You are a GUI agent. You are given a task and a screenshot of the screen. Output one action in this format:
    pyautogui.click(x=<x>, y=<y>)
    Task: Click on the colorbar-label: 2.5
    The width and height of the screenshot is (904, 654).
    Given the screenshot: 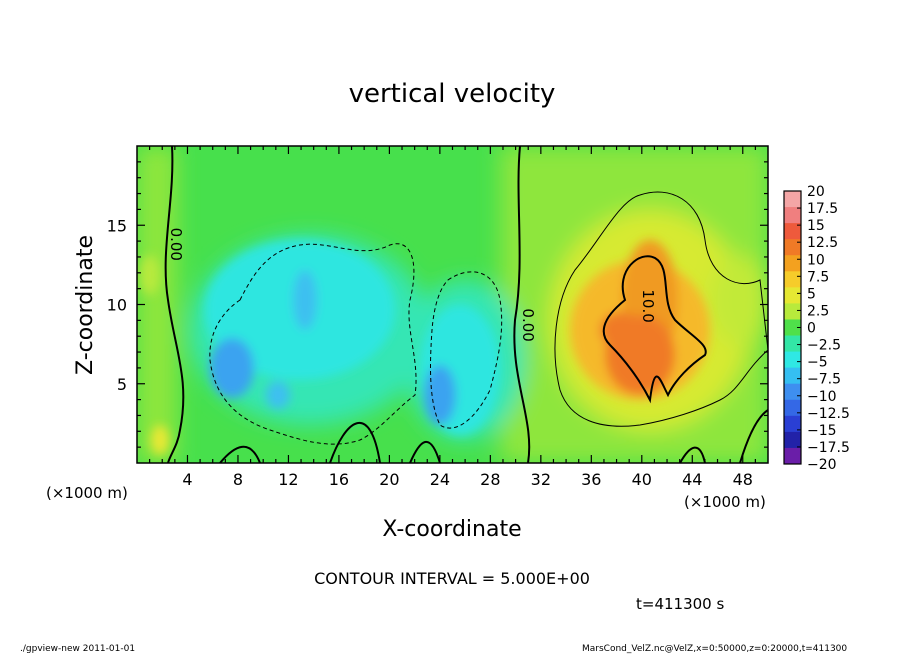 What is the action you would take?
    pyautogui.click(x=818, y=311)
    